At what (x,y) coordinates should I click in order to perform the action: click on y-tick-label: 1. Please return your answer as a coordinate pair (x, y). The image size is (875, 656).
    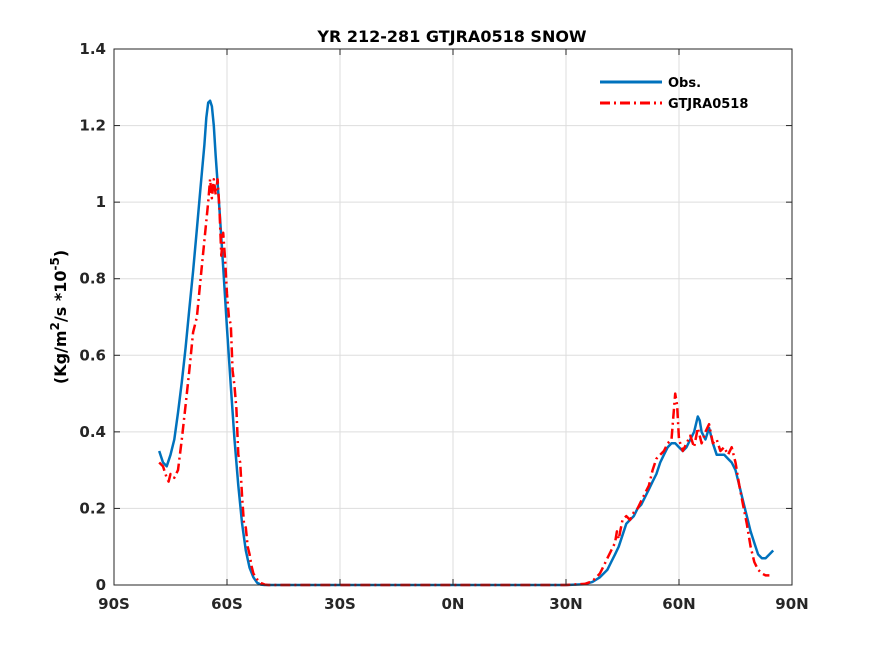
    Looking at the image, I should click on (101, 202).